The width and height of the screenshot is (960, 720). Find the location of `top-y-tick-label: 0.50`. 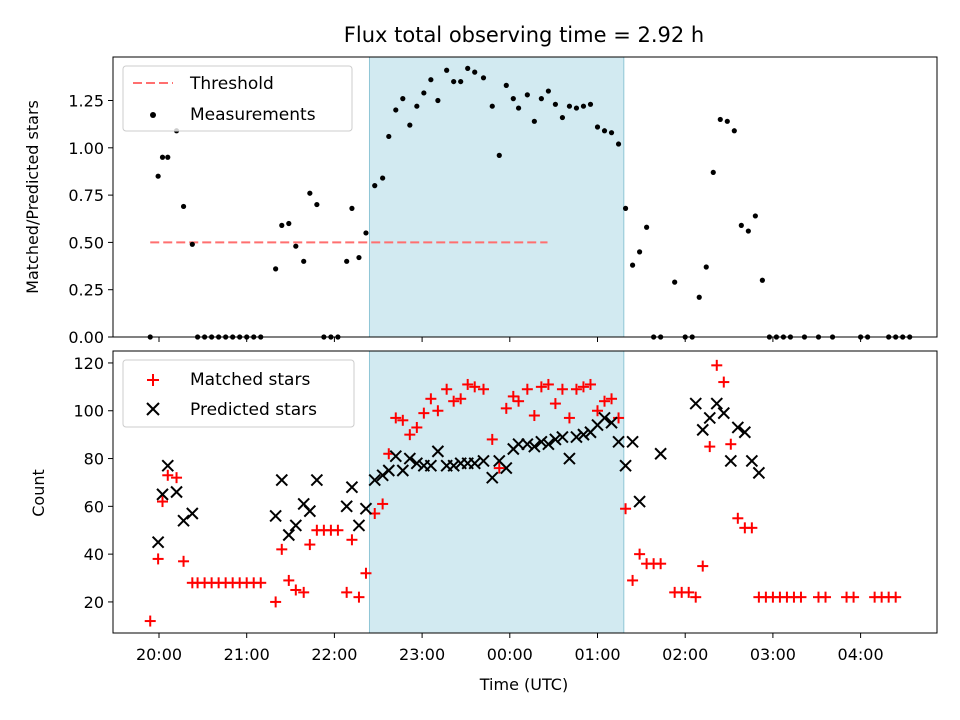

top-y-tick-label: 0.50 is located at coordinates (86, 242).